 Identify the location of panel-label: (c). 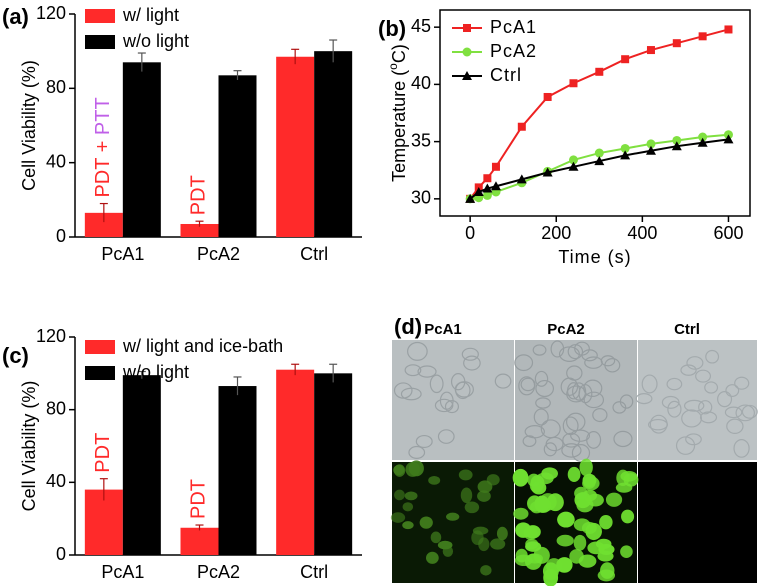
(15, 355).